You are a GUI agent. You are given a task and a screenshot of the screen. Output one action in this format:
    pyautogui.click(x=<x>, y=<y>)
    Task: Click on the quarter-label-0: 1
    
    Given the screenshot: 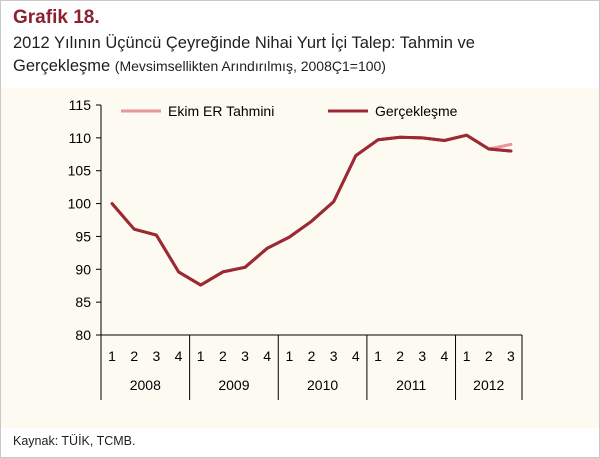 What is the action you would take?
    pyautogui.click(x=112, y=356)
    